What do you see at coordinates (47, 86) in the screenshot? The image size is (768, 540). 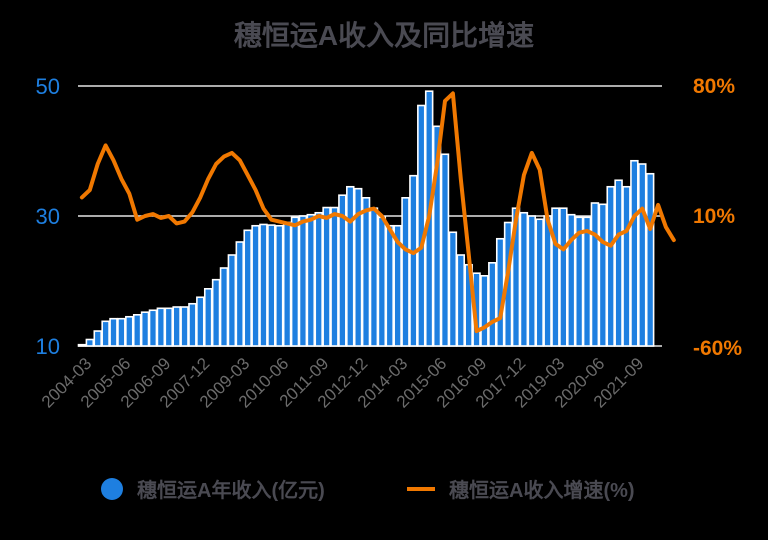 I see `left-axis-tick-50: 50` at bounding box center [47, 86].